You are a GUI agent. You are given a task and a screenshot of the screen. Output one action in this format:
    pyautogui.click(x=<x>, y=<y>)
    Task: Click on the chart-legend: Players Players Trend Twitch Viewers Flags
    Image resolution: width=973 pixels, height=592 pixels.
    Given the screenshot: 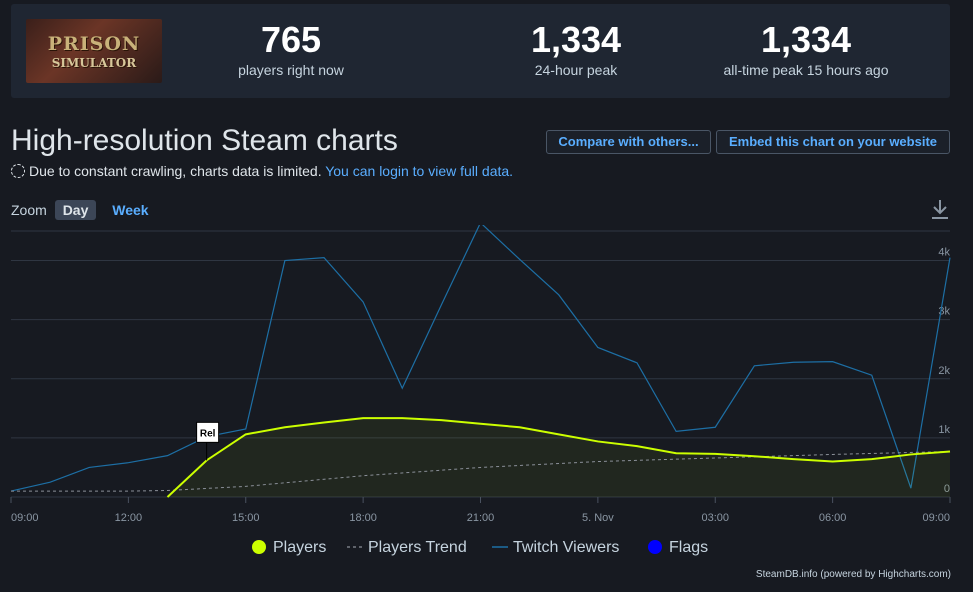 What is the action you would take?
    pyautogui.click(x=480, y=547)
    